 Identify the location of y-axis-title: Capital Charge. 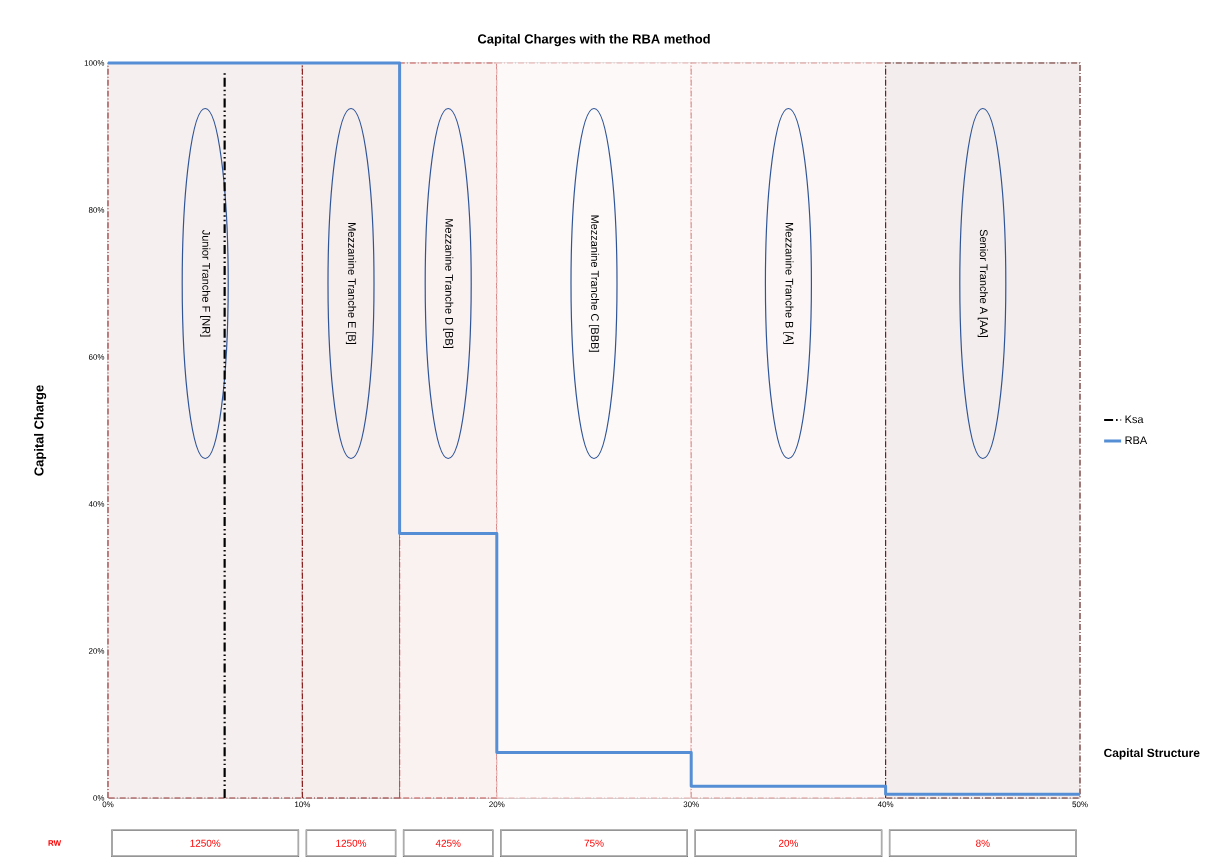
(40, 430).